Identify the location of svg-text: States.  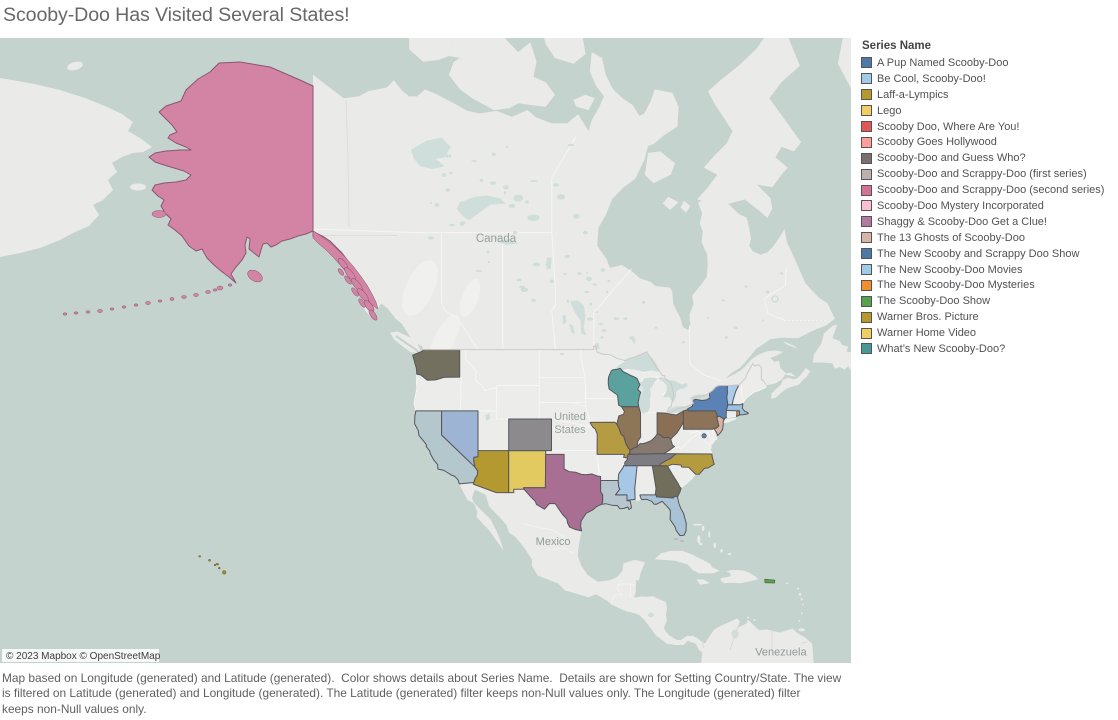
(570, 430).